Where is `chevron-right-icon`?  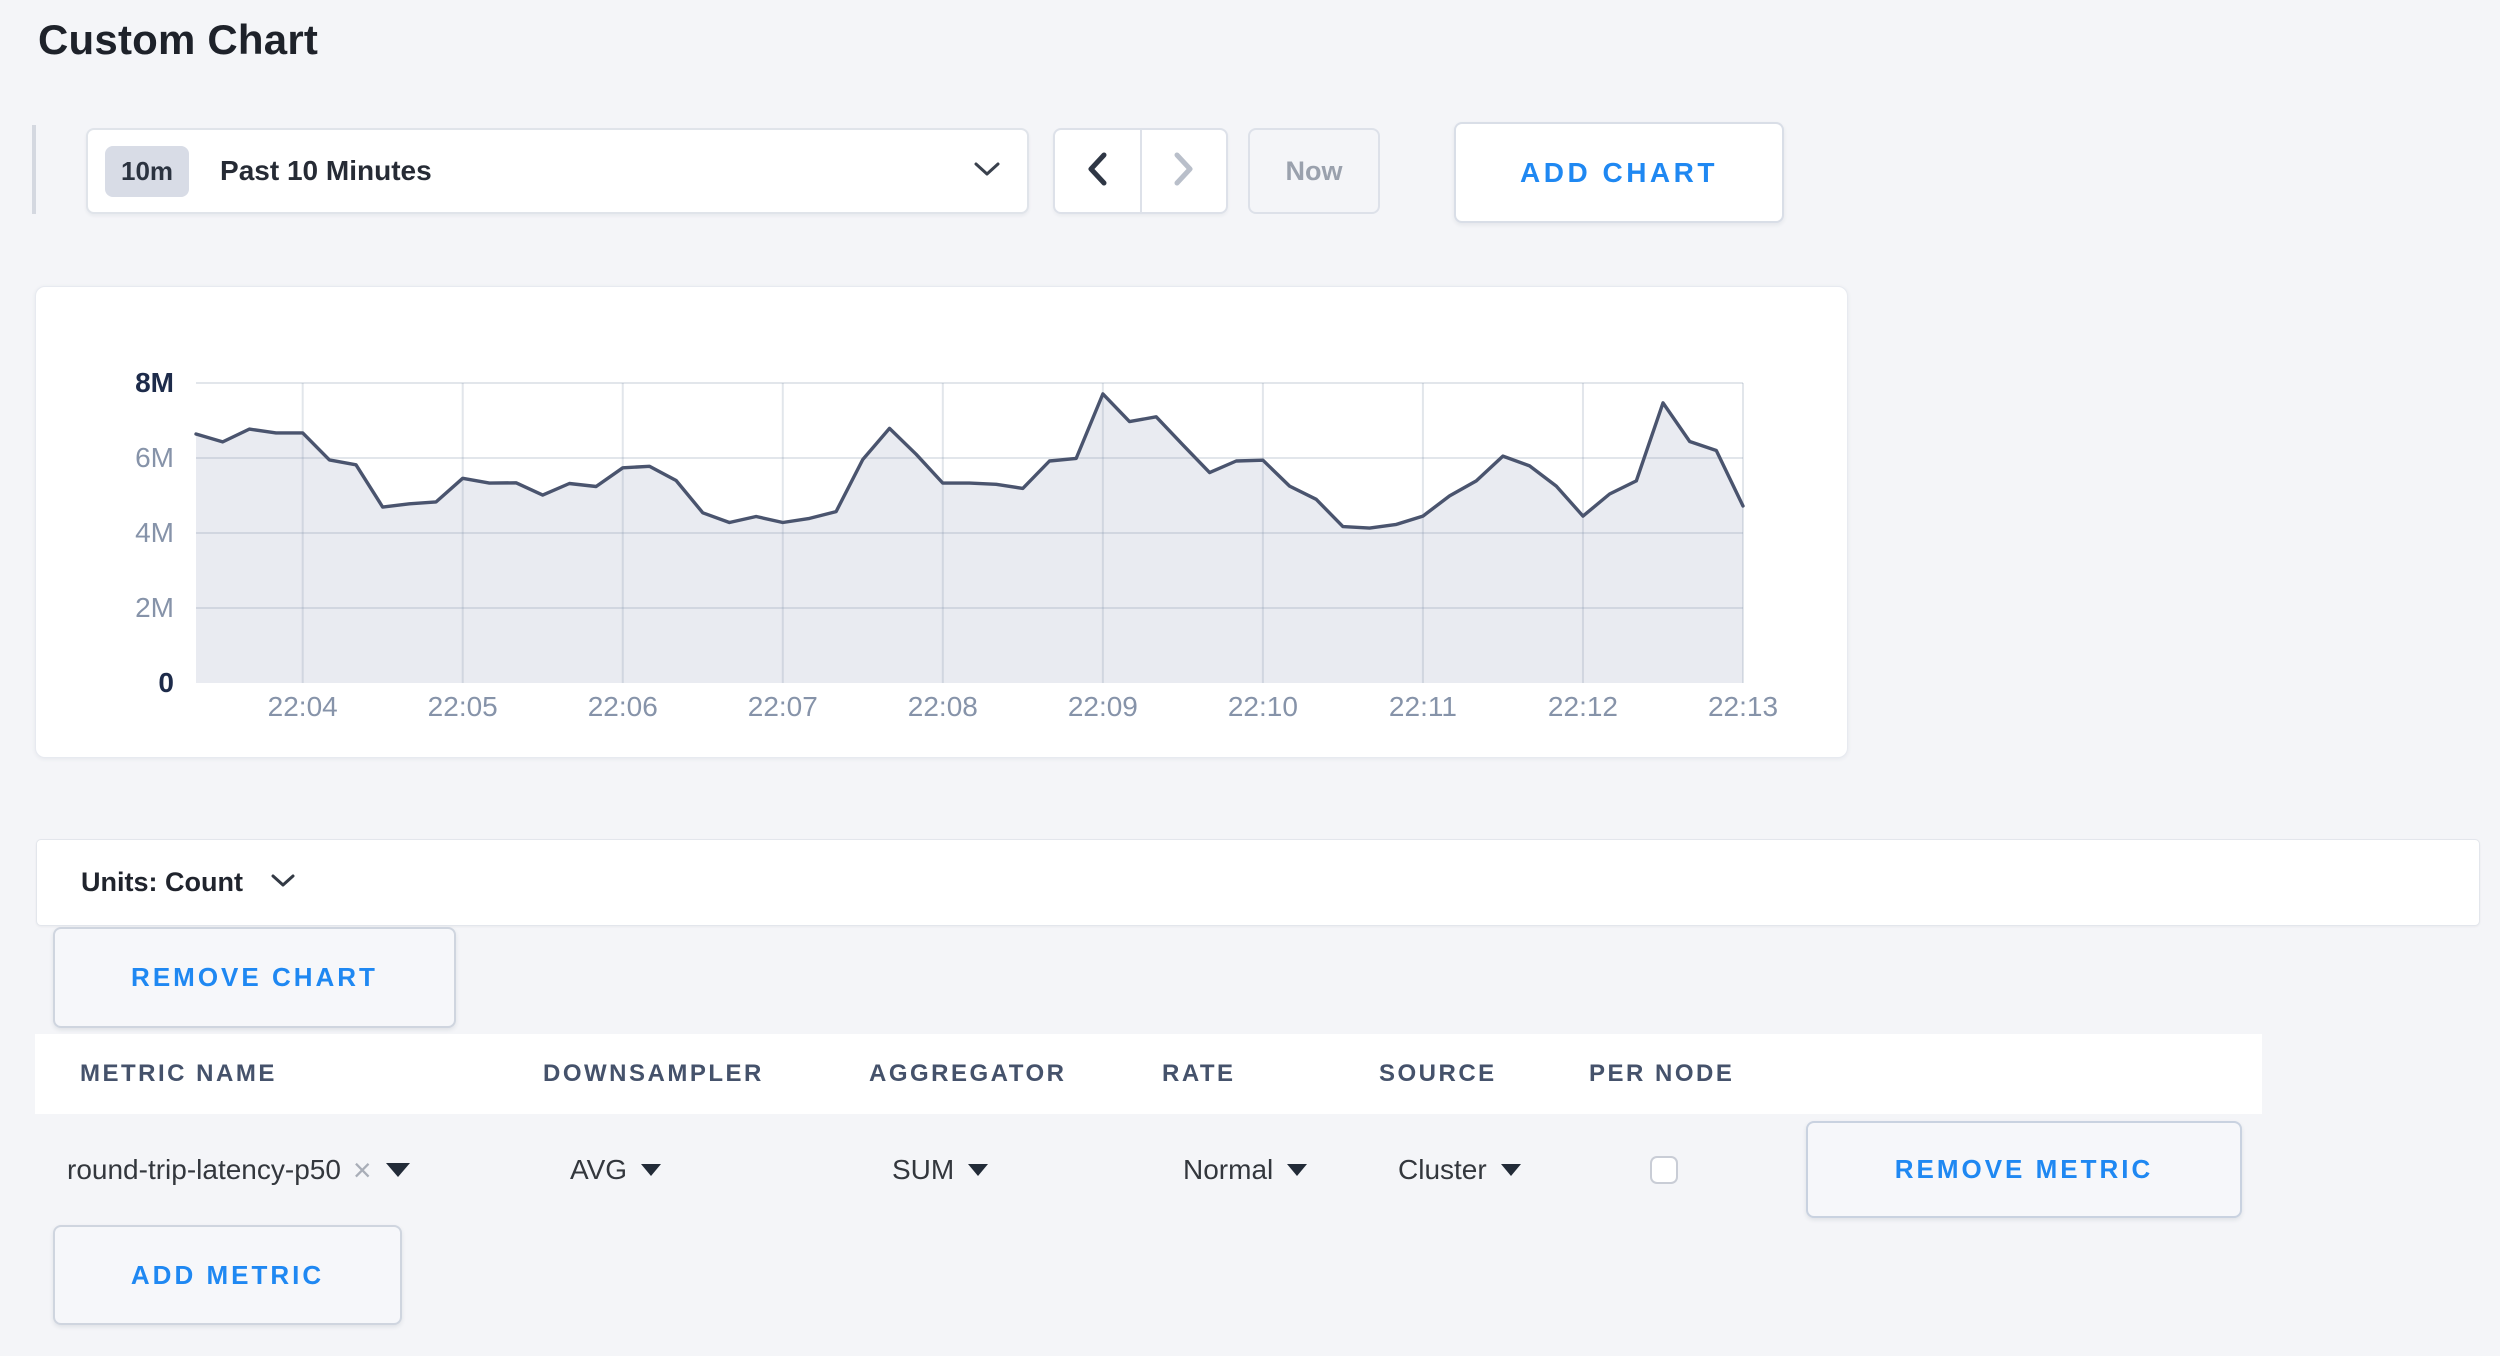
chevron-right-icon is located at coordinates (1184, 171).